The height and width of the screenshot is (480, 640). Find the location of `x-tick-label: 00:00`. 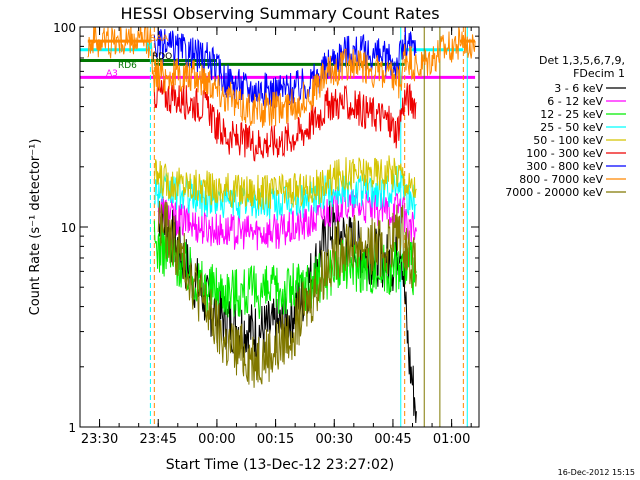

x-tick-label: 00:00 is located at coordinates (216, 439).